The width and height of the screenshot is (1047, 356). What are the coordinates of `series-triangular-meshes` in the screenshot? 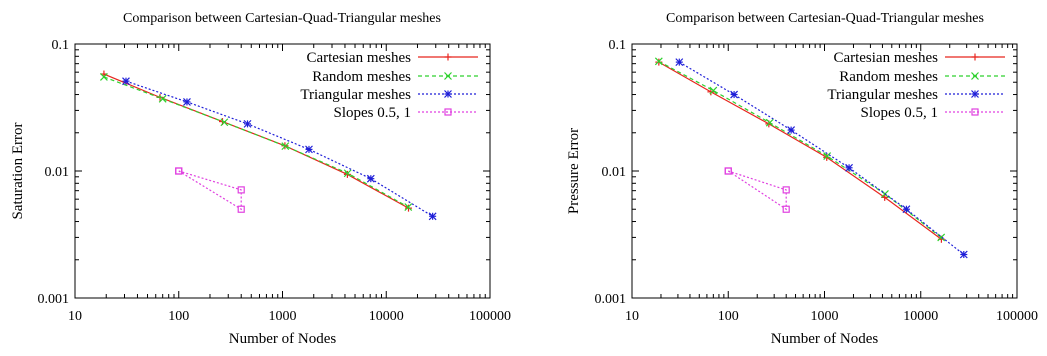 It's located at (279, 149).